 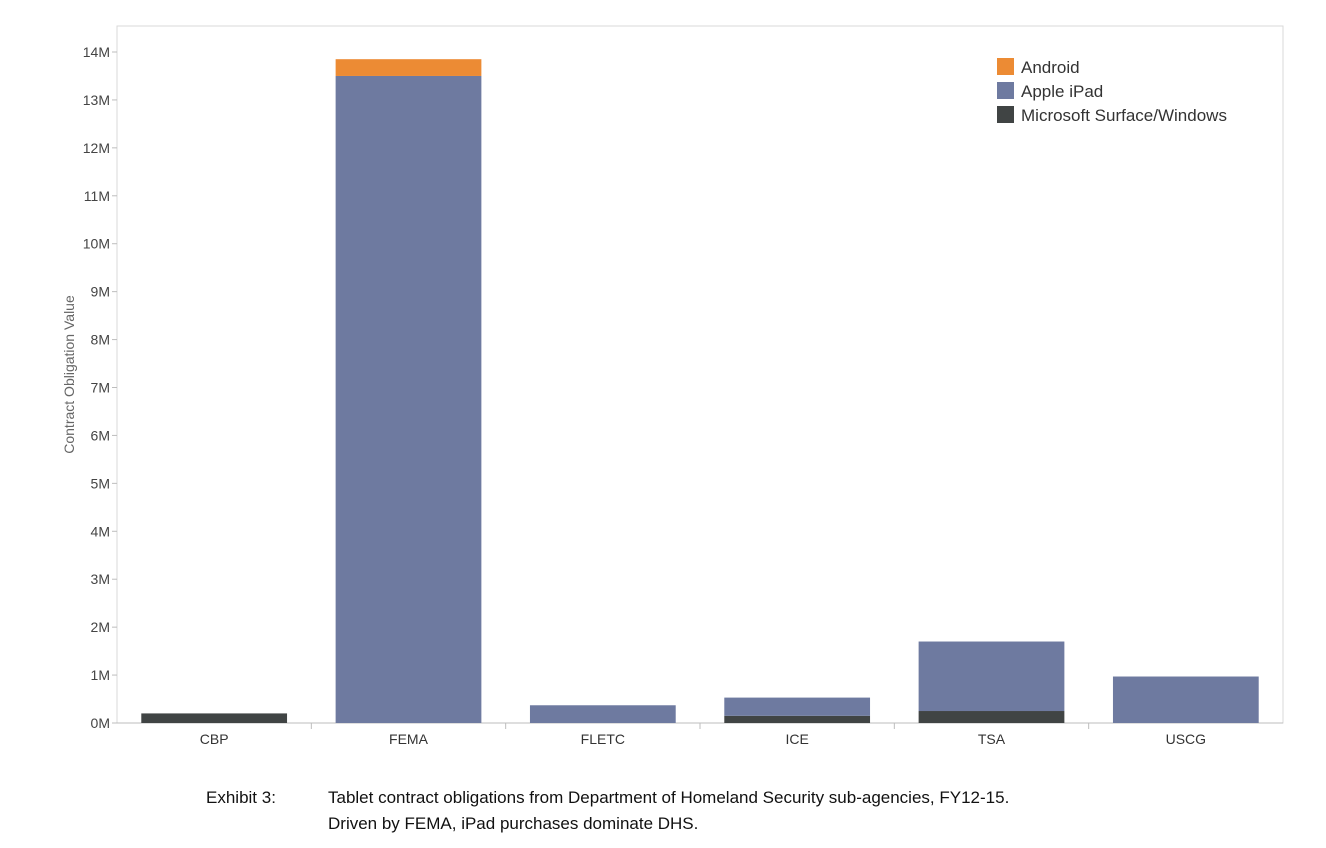 I want to click on y-tick-label: 1M, so click(x=100, y=675).